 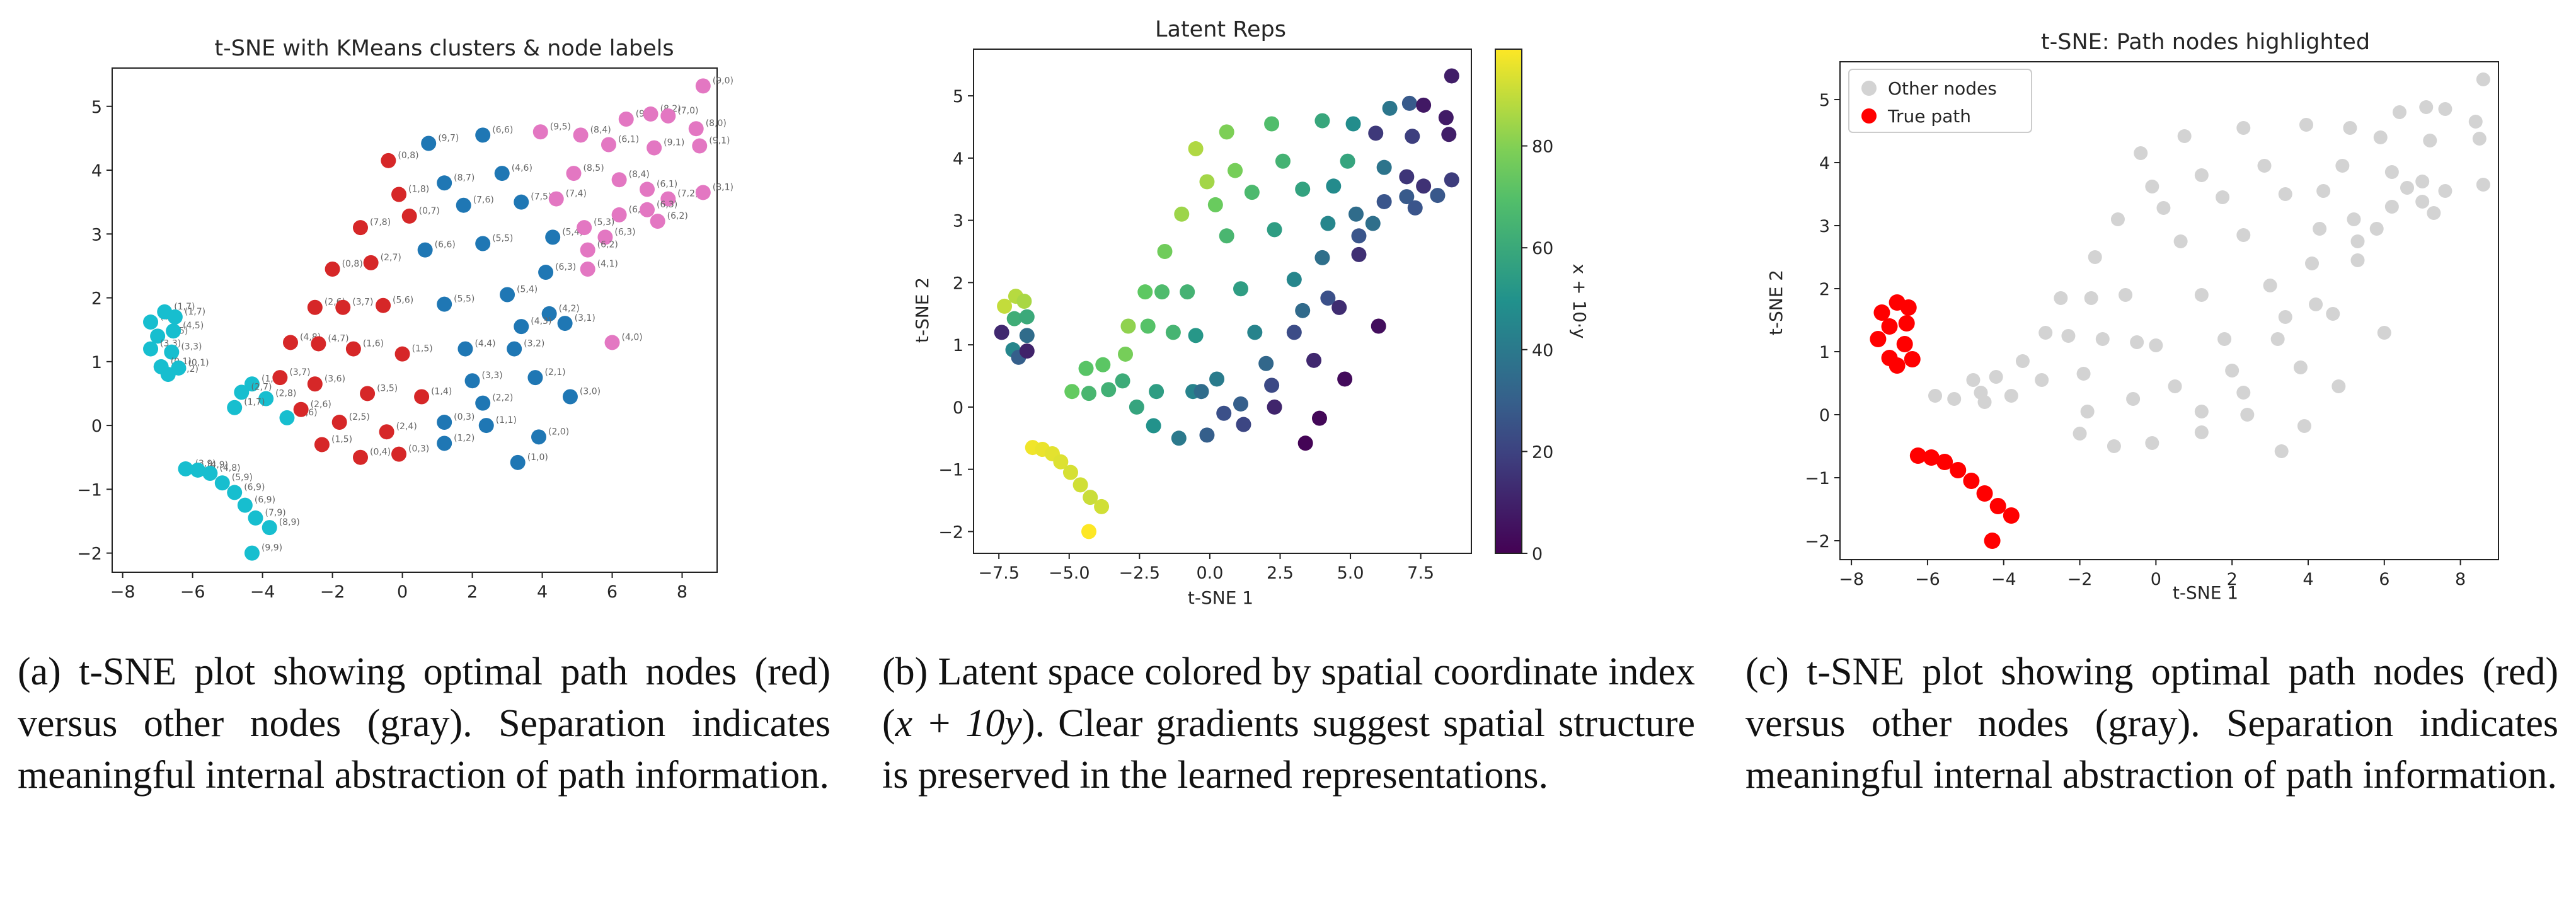 What do you see at coordinates (362, 303) in the screenshot?
I see `chart-a-node-label: (3,7)` at bounding box center [362, 303].